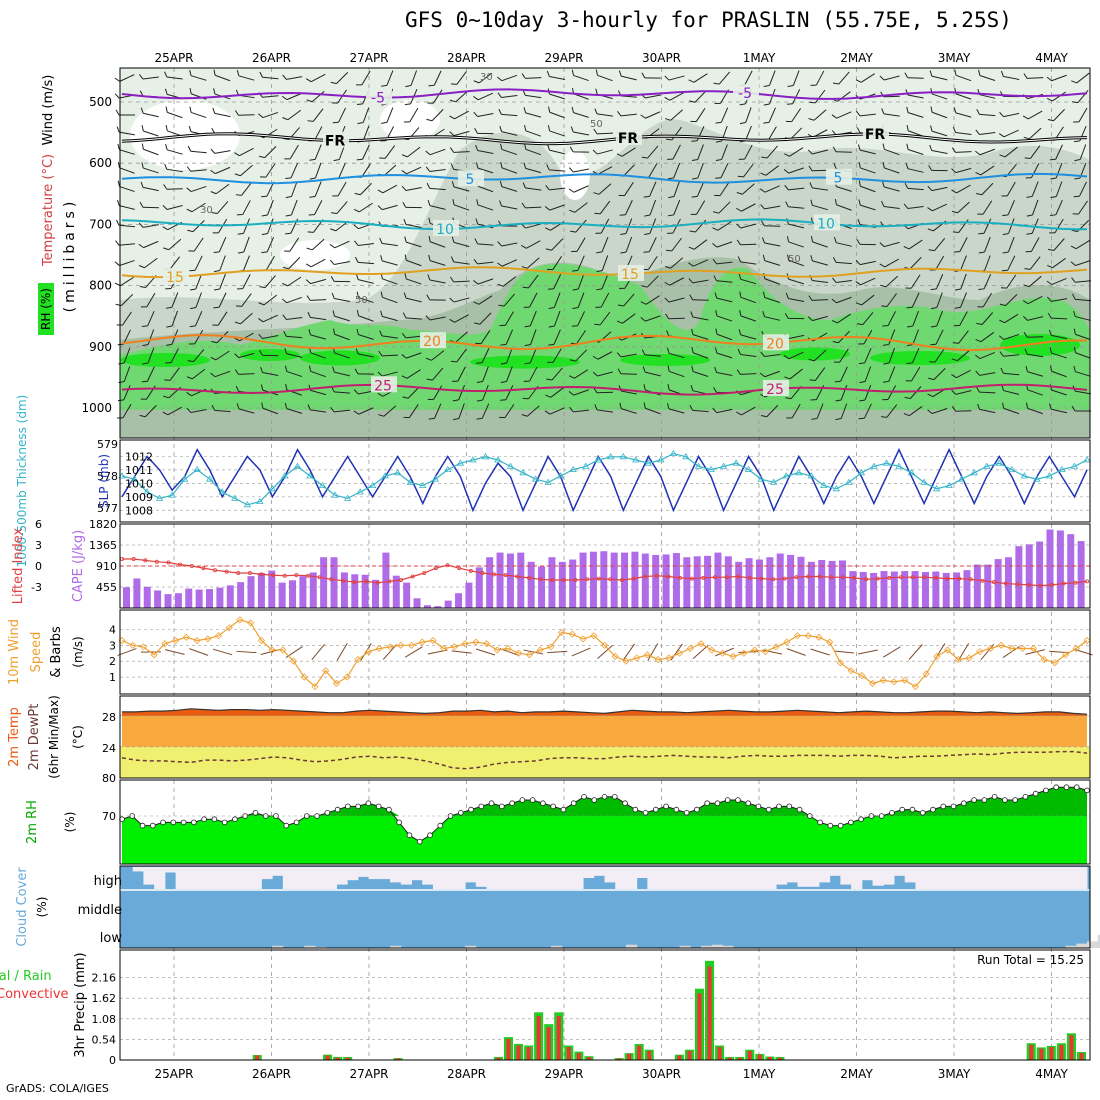  What do you see at coordinates (109, 816) in the screenshot?
I see `rh-tick-label: 70` at bounding box center [109, 816].